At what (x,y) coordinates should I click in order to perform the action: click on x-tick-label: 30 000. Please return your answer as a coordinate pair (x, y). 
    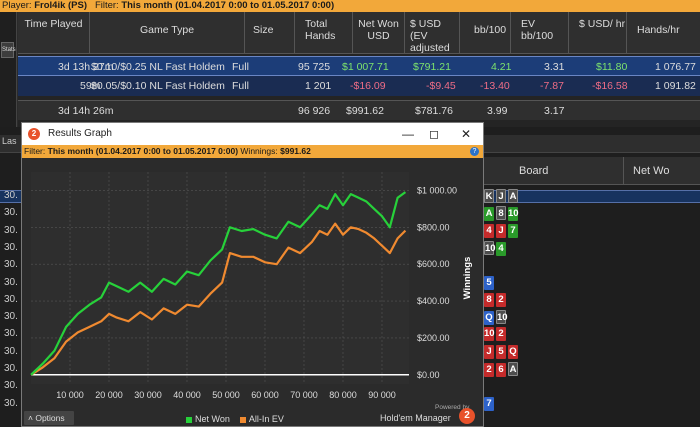
    Looking at the image, I should click on (148, 395).